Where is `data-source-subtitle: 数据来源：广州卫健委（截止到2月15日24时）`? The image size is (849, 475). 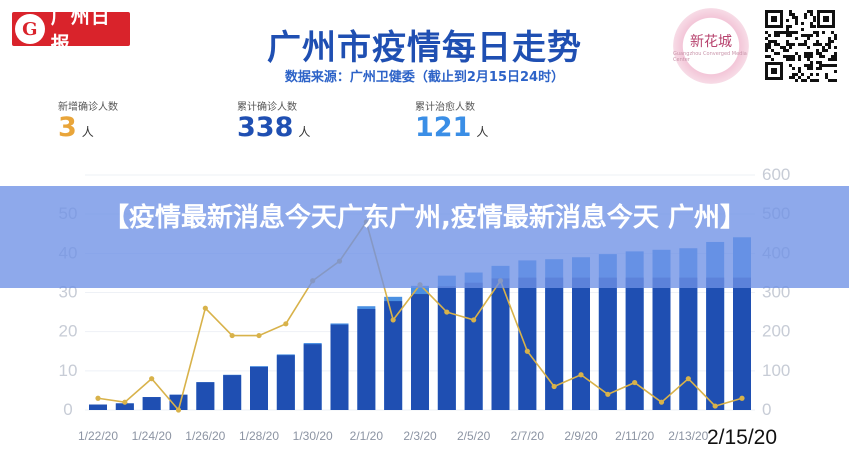
data-source-subtitle: 数据来源：广州卫健委（截止到2月15日24时） is located at coordinates (424, 77).